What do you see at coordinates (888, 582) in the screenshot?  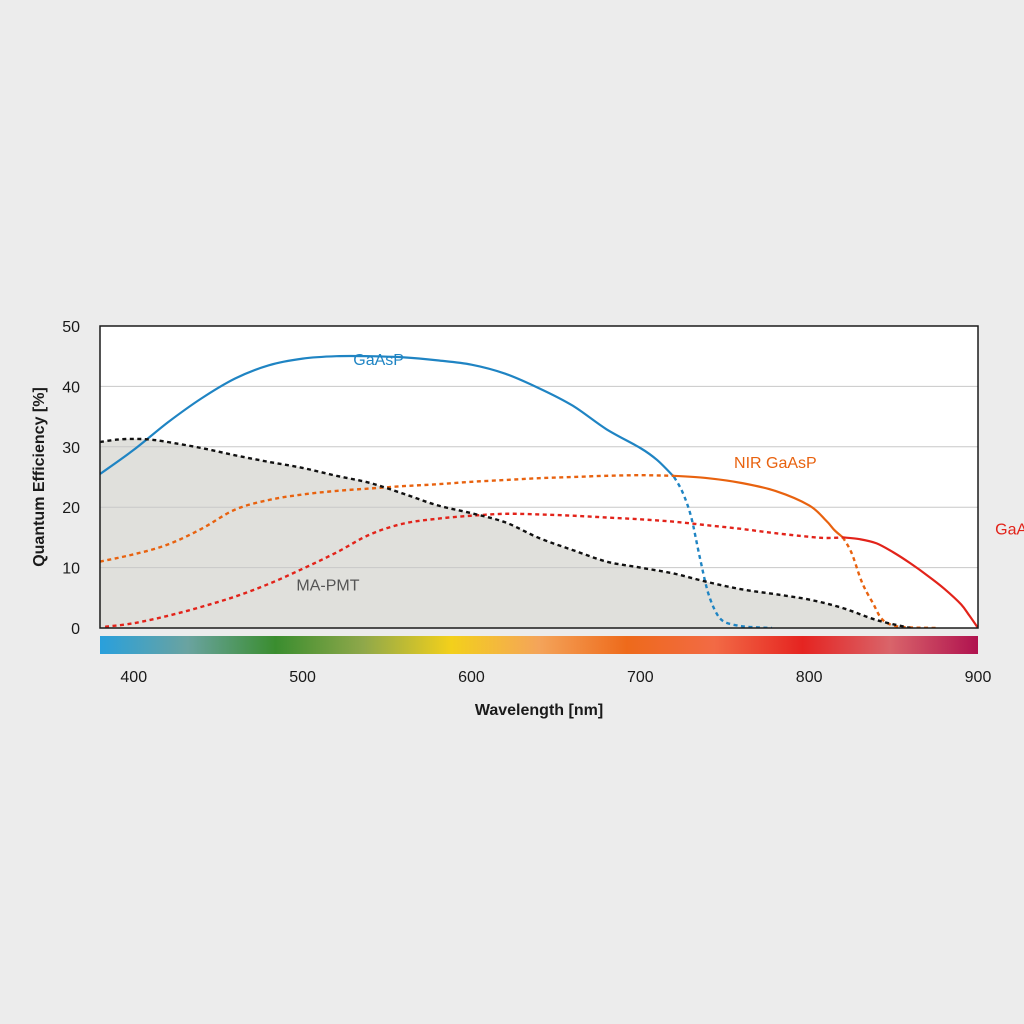 I see `series-line-nir-gaasp-extrapolated` at bounding box center [888, 582].